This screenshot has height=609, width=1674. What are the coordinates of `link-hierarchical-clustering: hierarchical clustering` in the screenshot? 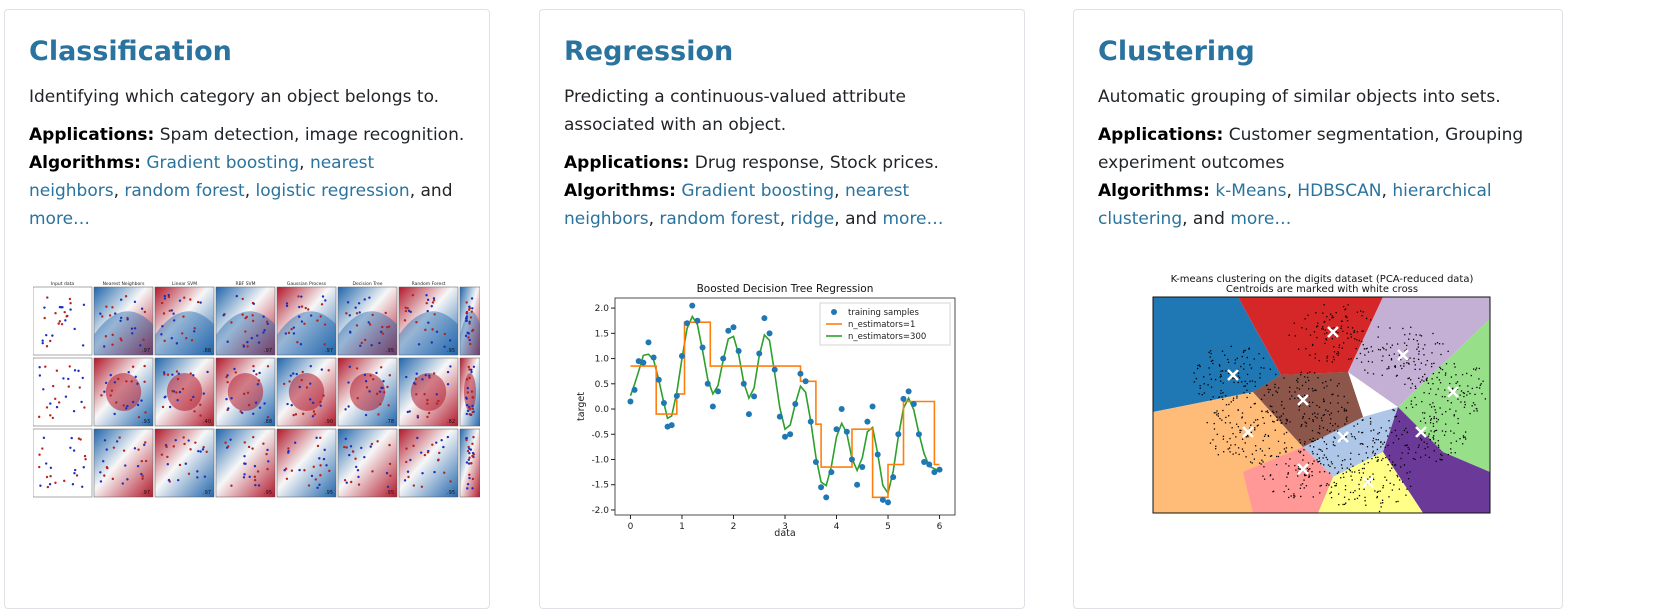 It's located at (1295, 205).